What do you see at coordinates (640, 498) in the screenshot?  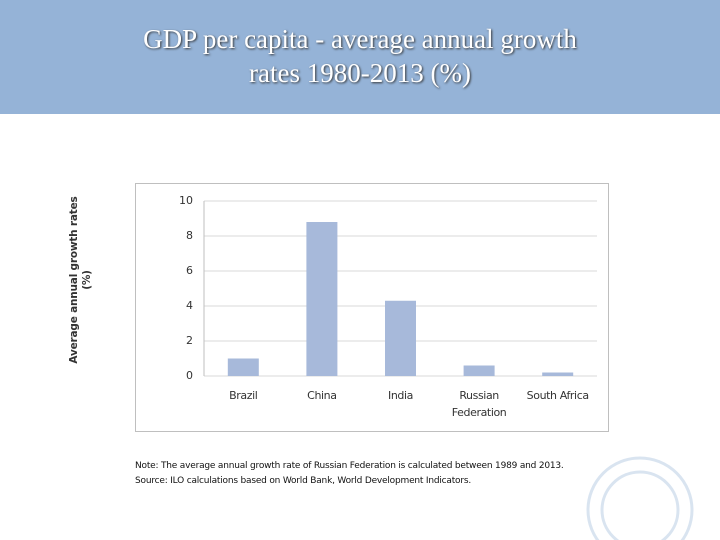 I see `logo` at bounding box center [640, 498].